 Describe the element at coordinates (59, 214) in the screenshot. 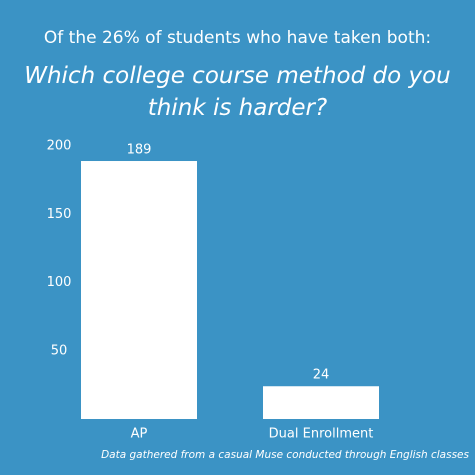

I see `y-tick-label: 150` at that location.